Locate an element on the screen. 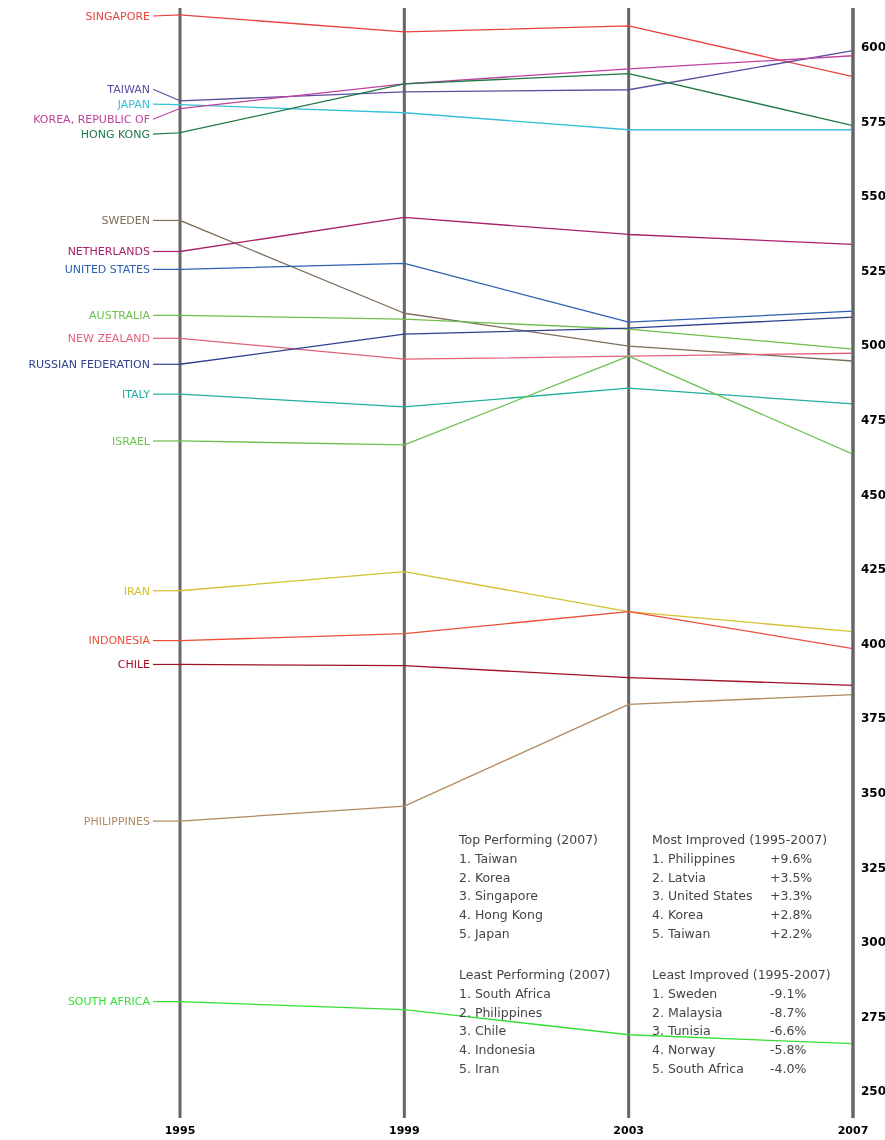  y-tick-label: 450 is located at coordinates (873, 494).